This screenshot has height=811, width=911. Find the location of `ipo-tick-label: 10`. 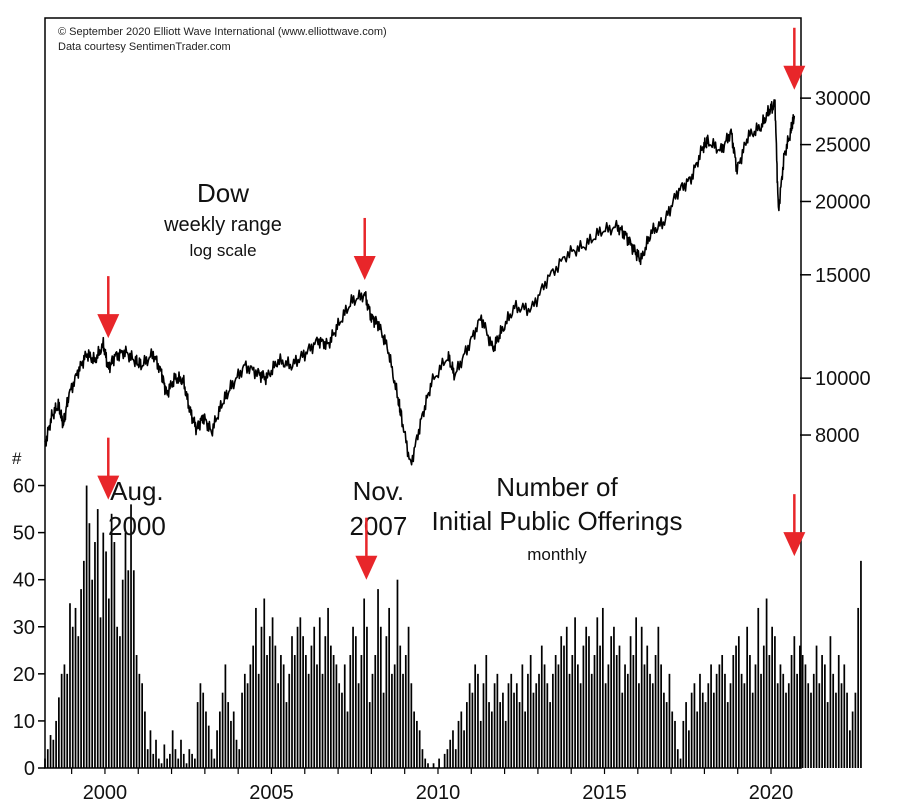

ipo-tick-label: 10 is located at coordinates (24, 722).